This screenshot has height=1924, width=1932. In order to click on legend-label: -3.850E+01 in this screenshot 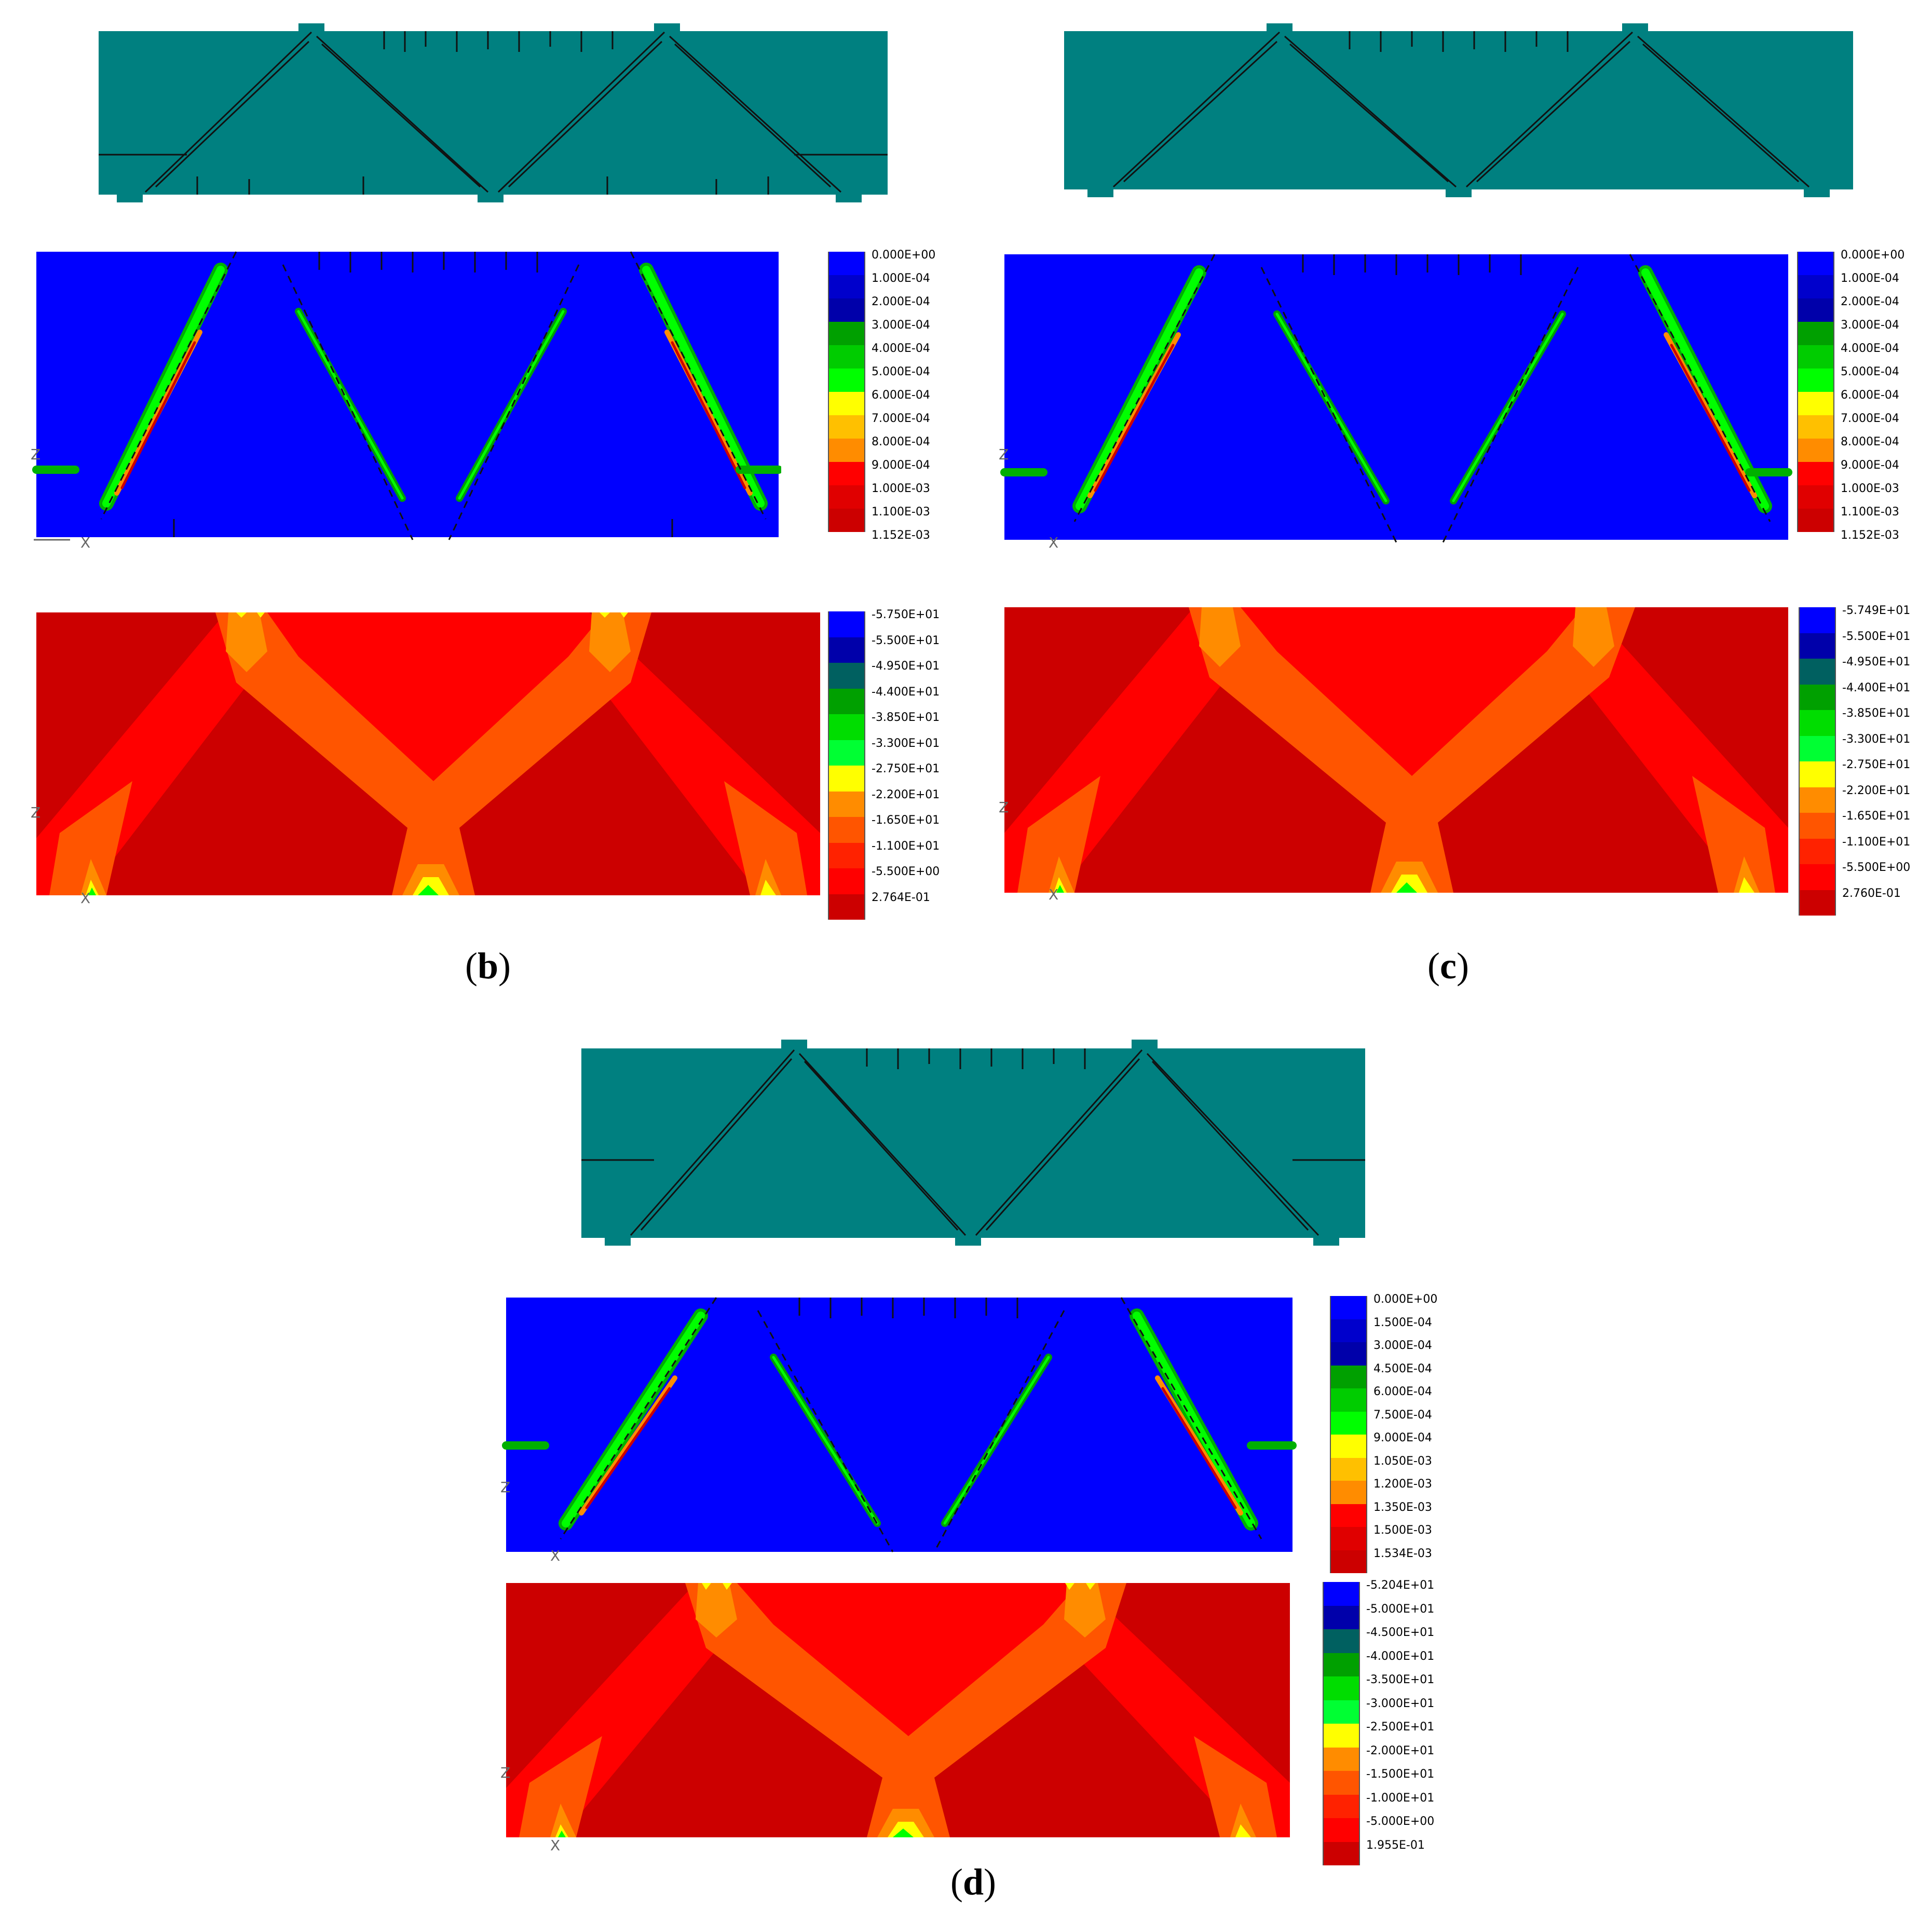, I will do `click(1876, 713)`.